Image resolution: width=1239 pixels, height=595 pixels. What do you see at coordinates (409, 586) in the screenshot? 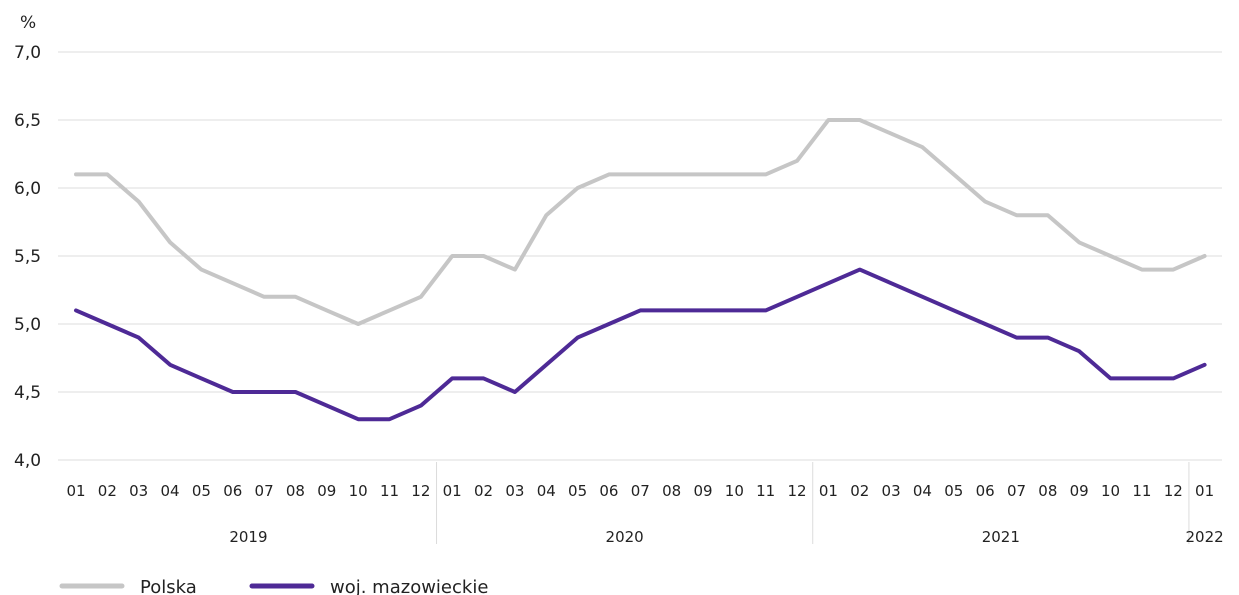
I see `legend-label: woj. mazowieckie` at bounding box center [409, 586].